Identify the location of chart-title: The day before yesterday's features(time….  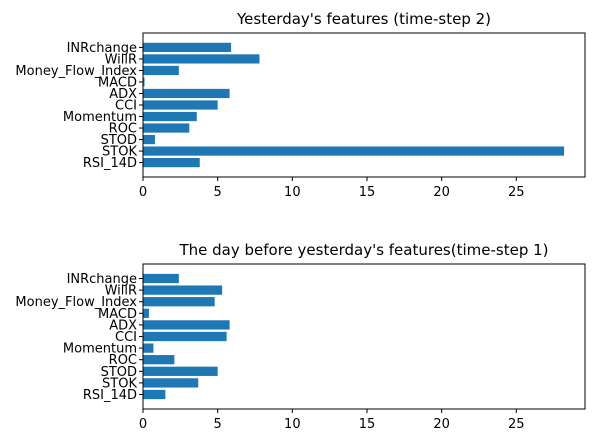
(363, 250).